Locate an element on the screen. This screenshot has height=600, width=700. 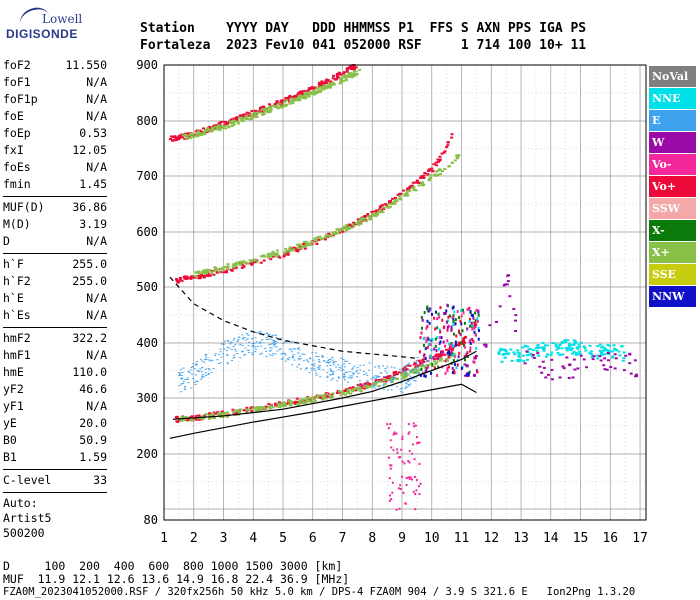
legend-item-nne: NNE is located at coordinates (672, 98).